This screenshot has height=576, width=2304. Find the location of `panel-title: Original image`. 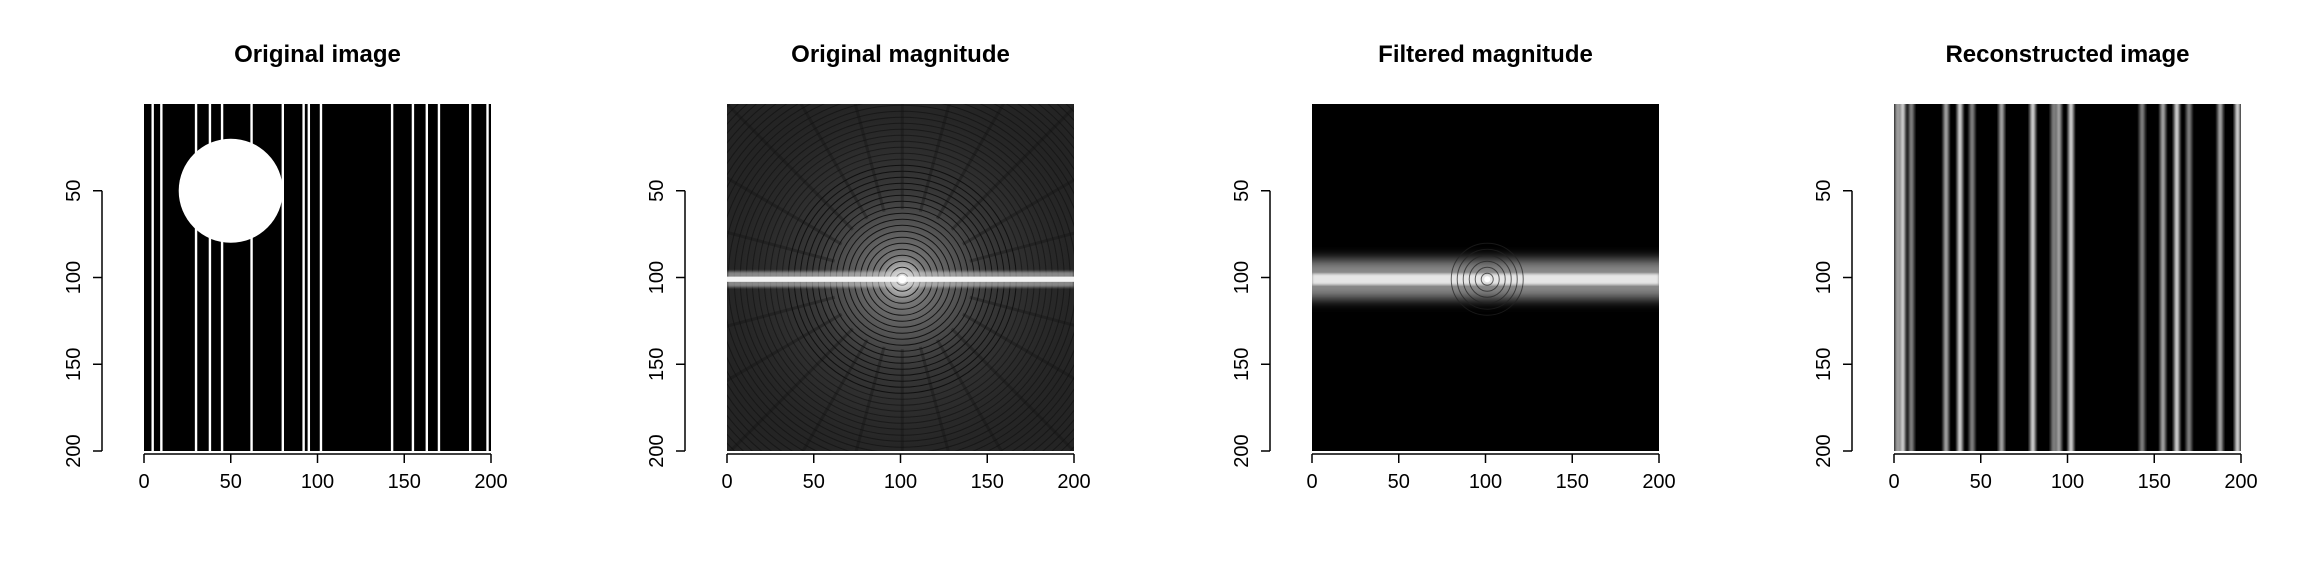

panel-title: Original image is located at coordinates (317, 54).